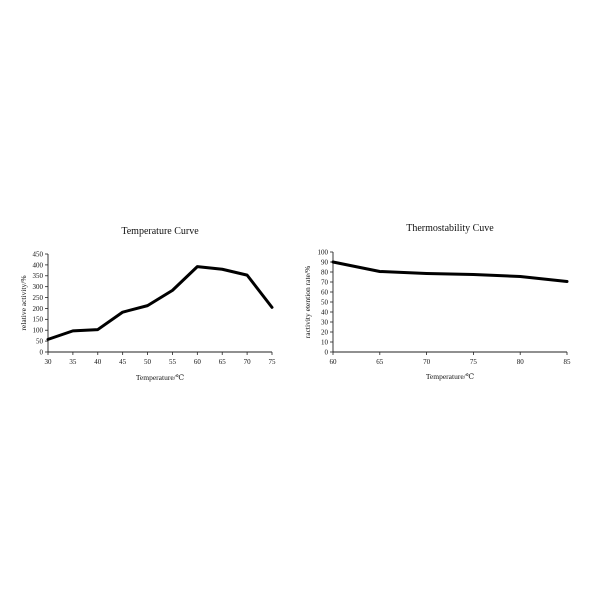 This screenshot has height=600, width=600. Describe the element at coordinates (38, 309) in the screenshot. I see `y-tick-label: 200` at that location.